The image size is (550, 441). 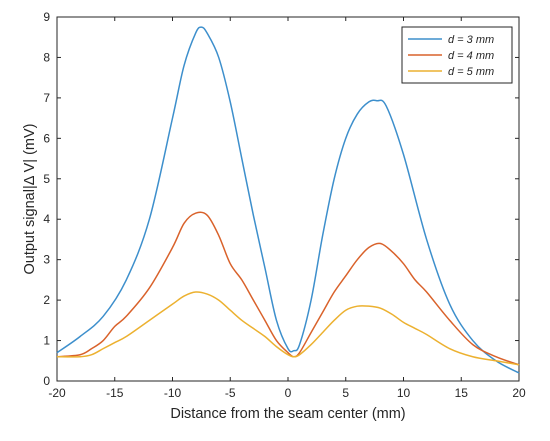 I want to click on legend-label: d = 4 mm, so click(x=471, y=56).